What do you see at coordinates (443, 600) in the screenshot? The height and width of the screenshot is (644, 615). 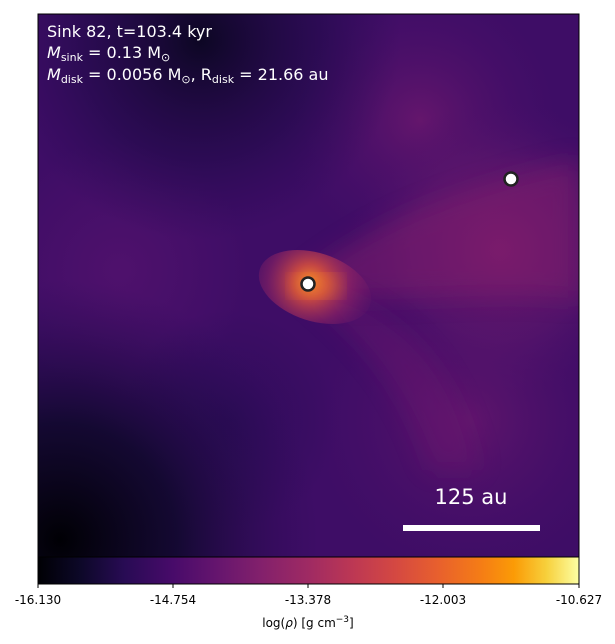 I see `colorbar-tick-label: -12.003` at bounding box center [443, 600].